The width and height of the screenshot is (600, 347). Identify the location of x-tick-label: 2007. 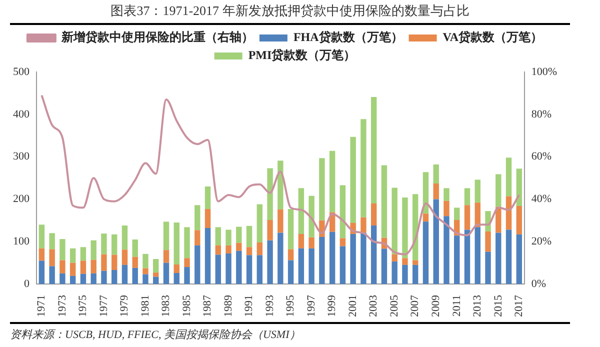
(415, 305).